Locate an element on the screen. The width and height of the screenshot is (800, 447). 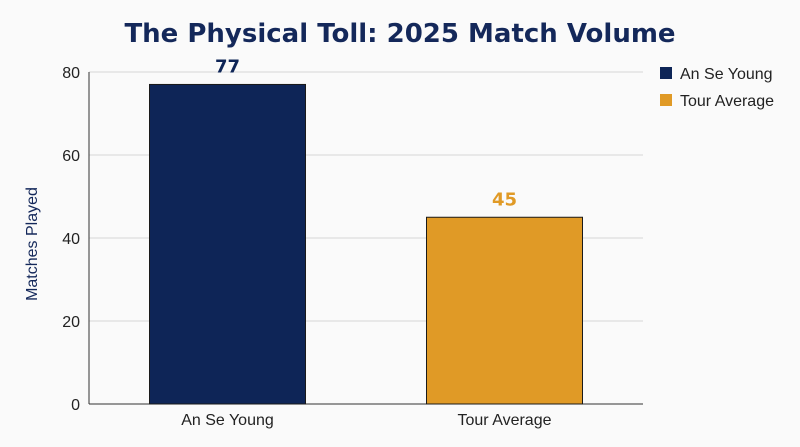
y-tick-label: 40 is located at coordinates (71, 239).